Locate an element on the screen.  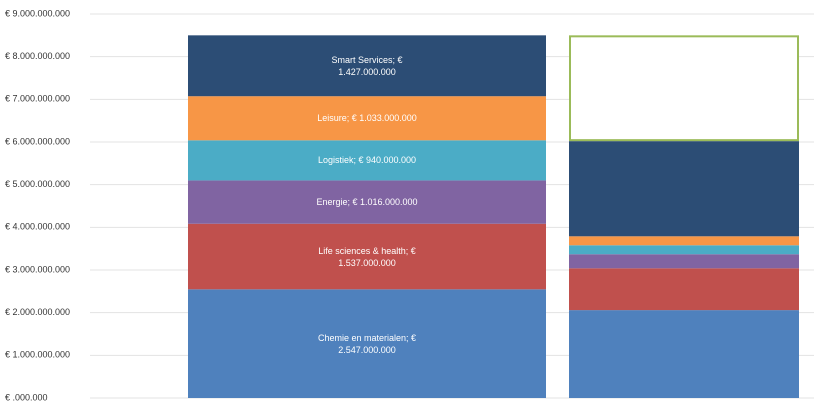
y-tick-label: € 9.000.000.000 is located at coordinates (37, 13).